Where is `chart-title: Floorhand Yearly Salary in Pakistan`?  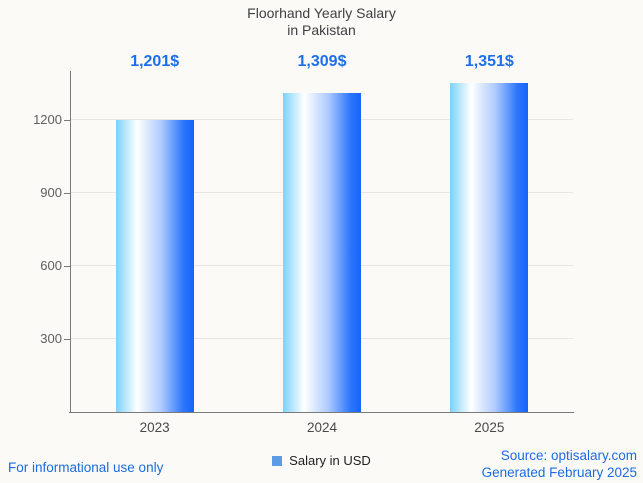 chart-title: Floorhand Yearly Salary in Pakistan is located at coordinates (321, 22).